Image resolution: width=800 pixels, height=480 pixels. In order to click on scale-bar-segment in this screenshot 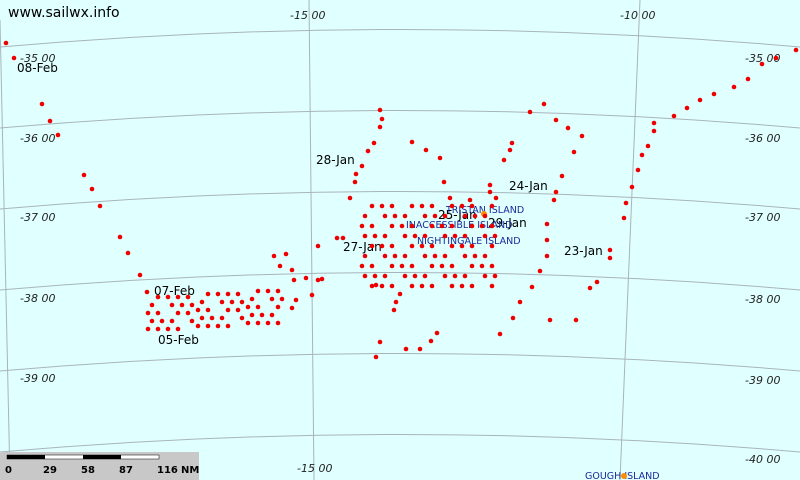, I will do `click(102, 457)`.